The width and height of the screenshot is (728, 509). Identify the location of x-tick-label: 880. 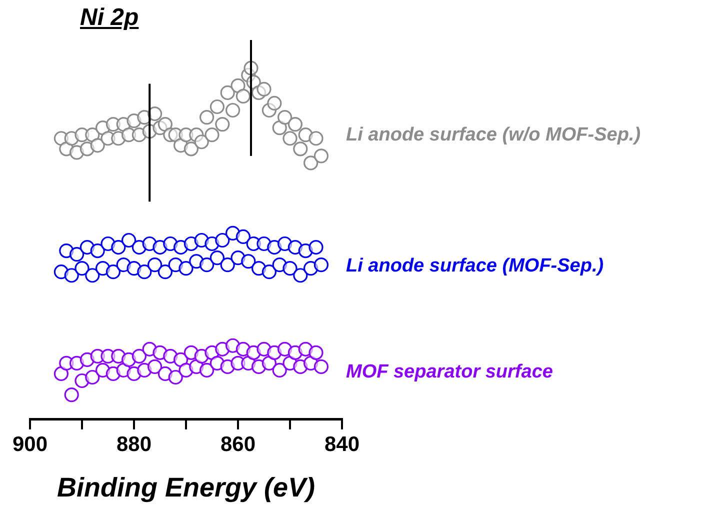
(134, 444).